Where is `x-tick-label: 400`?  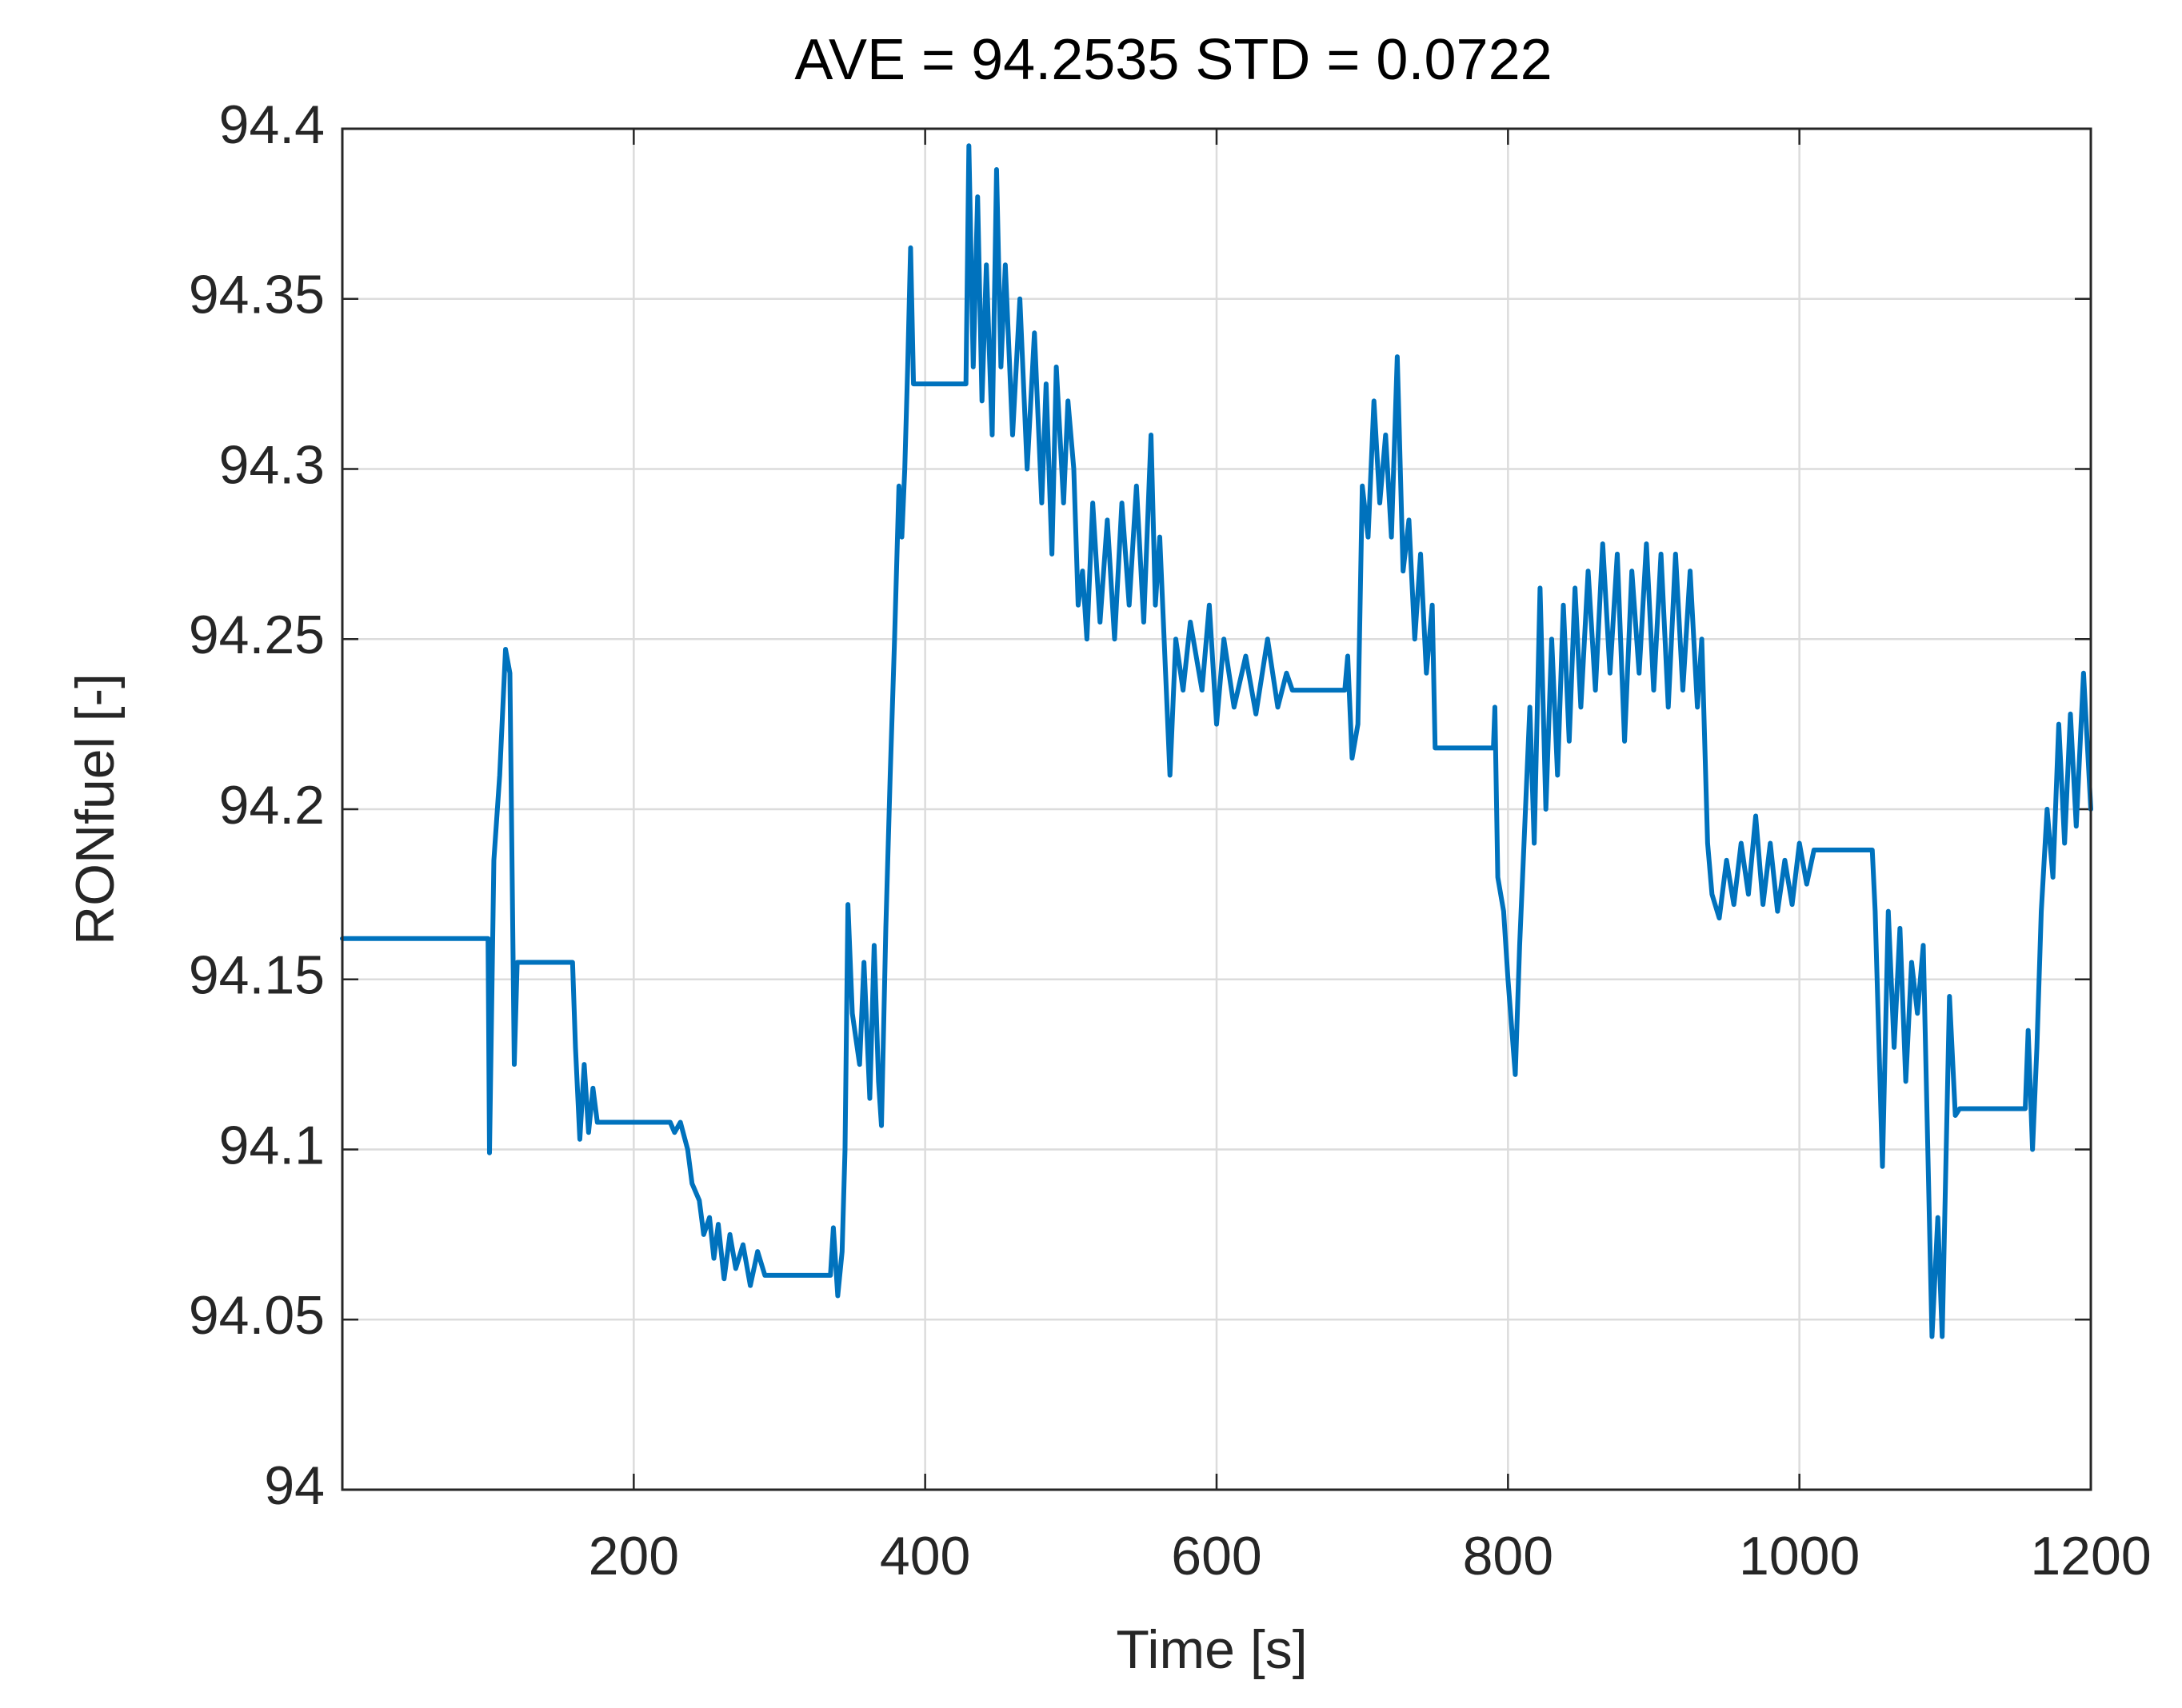 x-tick-label: 400 is located at coordinates (925, 1556).